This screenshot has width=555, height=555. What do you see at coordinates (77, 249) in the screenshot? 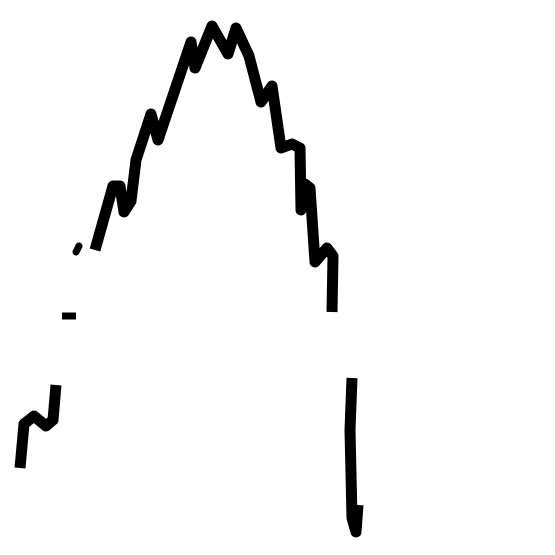
I see `stroke-small-tick` at bounding box center [77, 249].